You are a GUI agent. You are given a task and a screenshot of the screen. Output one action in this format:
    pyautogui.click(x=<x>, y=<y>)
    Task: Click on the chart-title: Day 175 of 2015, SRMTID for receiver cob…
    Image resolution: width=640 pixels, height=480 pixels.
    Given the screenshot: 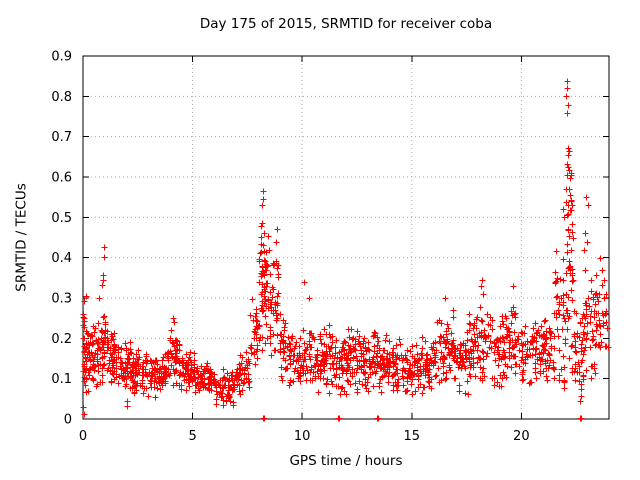 What is the action you would take?
    pyautogui.click(x=346, y=24)
    